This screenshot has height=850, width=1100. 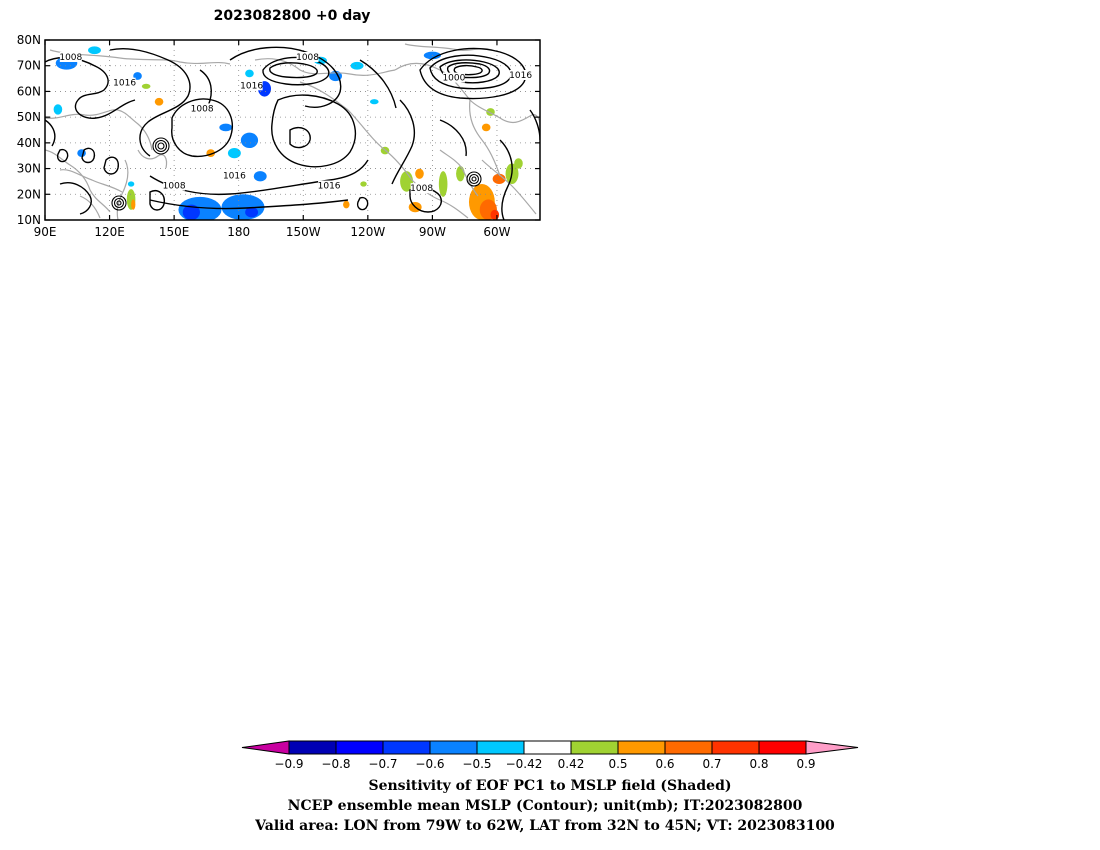 I want to click on dotted-grid, so click(x=292, y=130).